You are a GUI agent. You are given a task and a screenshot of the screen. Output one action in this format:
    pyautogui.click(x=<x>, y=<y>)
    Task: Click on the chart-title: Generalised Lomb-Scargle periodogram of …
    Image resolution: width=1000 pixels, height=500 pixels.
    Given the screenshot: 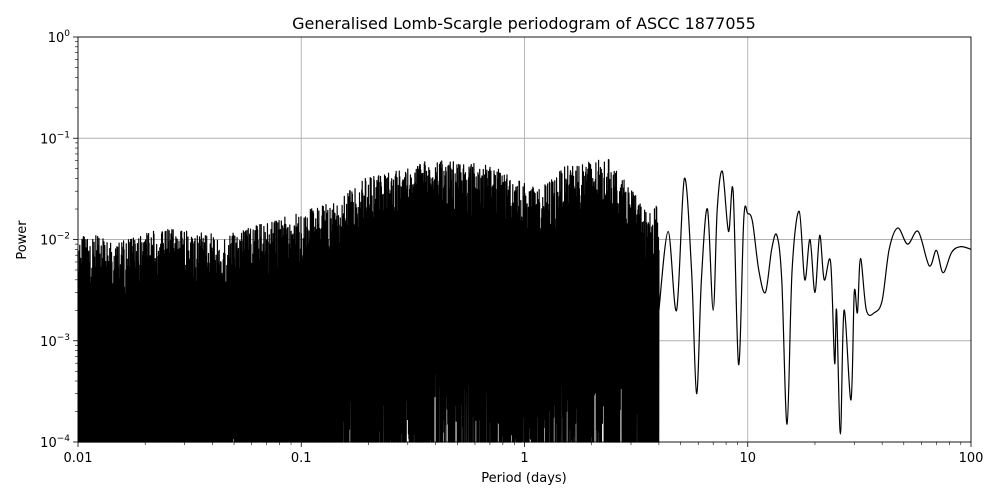 What is the action you would take?
    pyautogui.click(x=524, y=23)
    